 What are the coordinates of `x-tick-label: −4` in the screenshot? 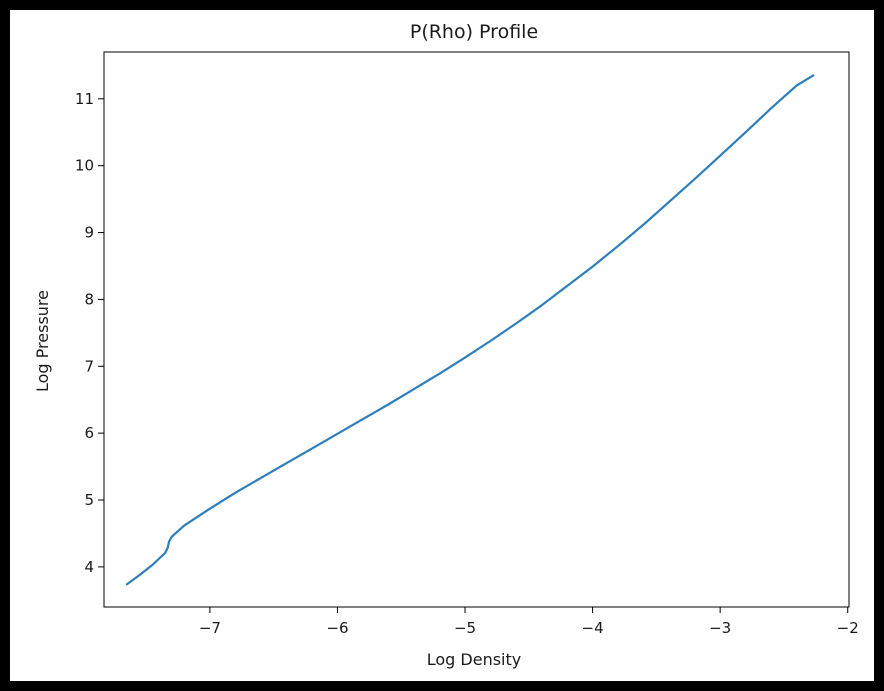 It's located at (593, 628).